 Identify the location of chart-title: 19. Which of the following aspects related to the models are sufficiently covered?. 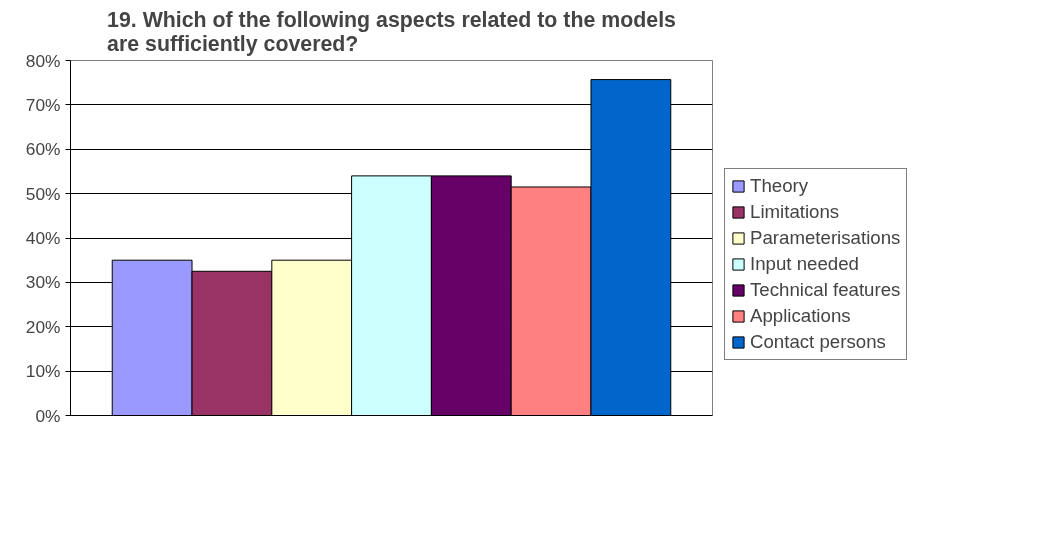
(391, 31).